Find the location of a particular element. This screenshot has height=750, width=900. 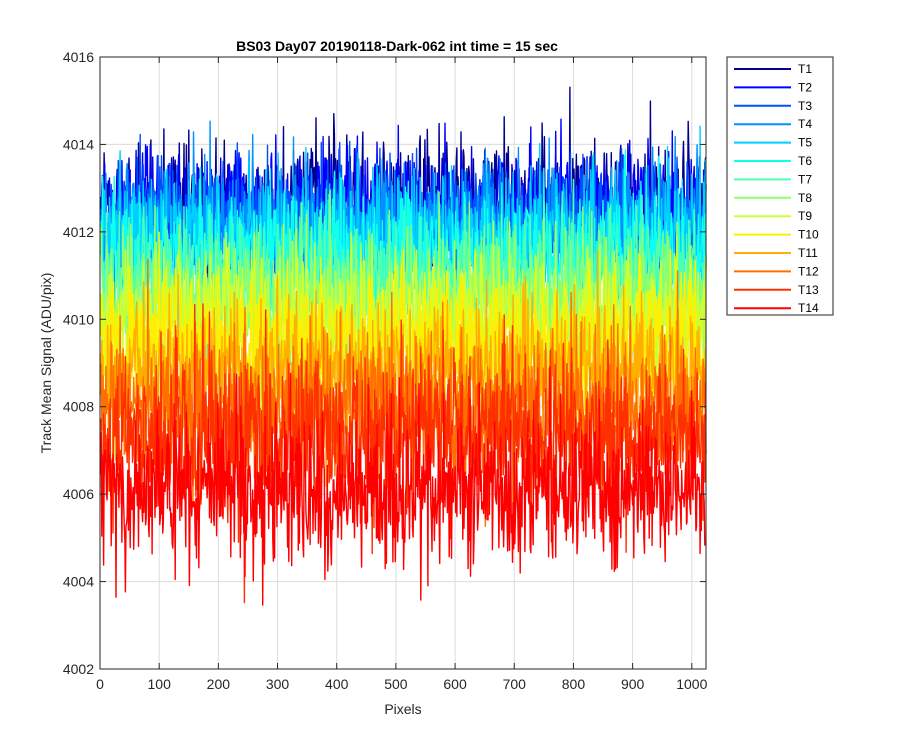

x-tick-label-8: 800 is located at coordinates (574, 684).